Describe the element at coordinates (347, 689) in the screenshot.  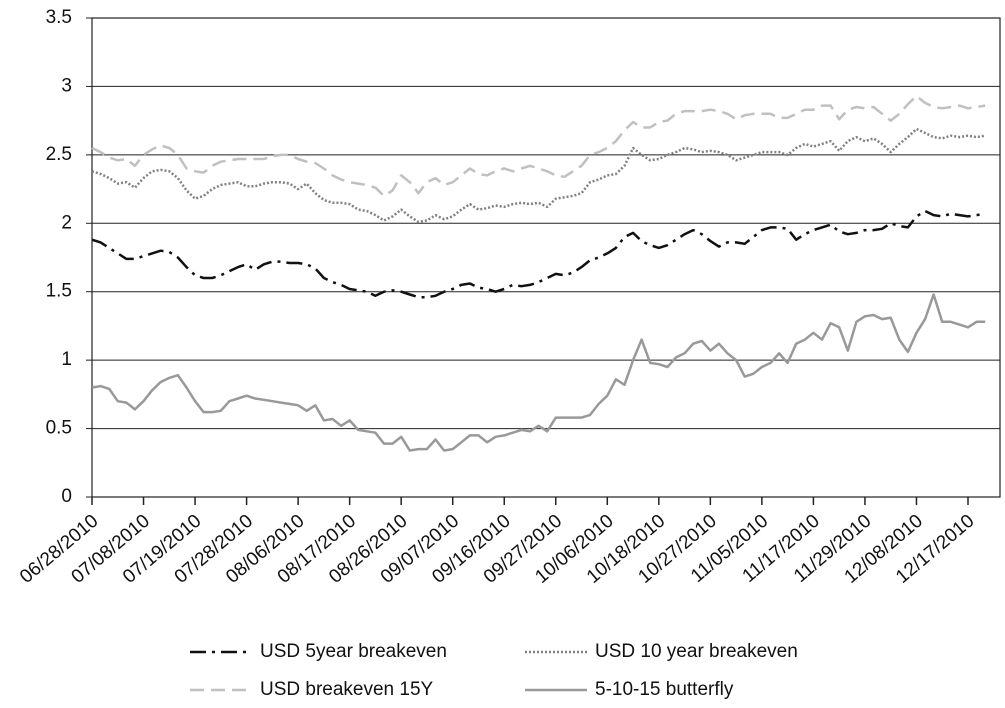
I see `legend-label: USD breakeven 15Y` at that location.